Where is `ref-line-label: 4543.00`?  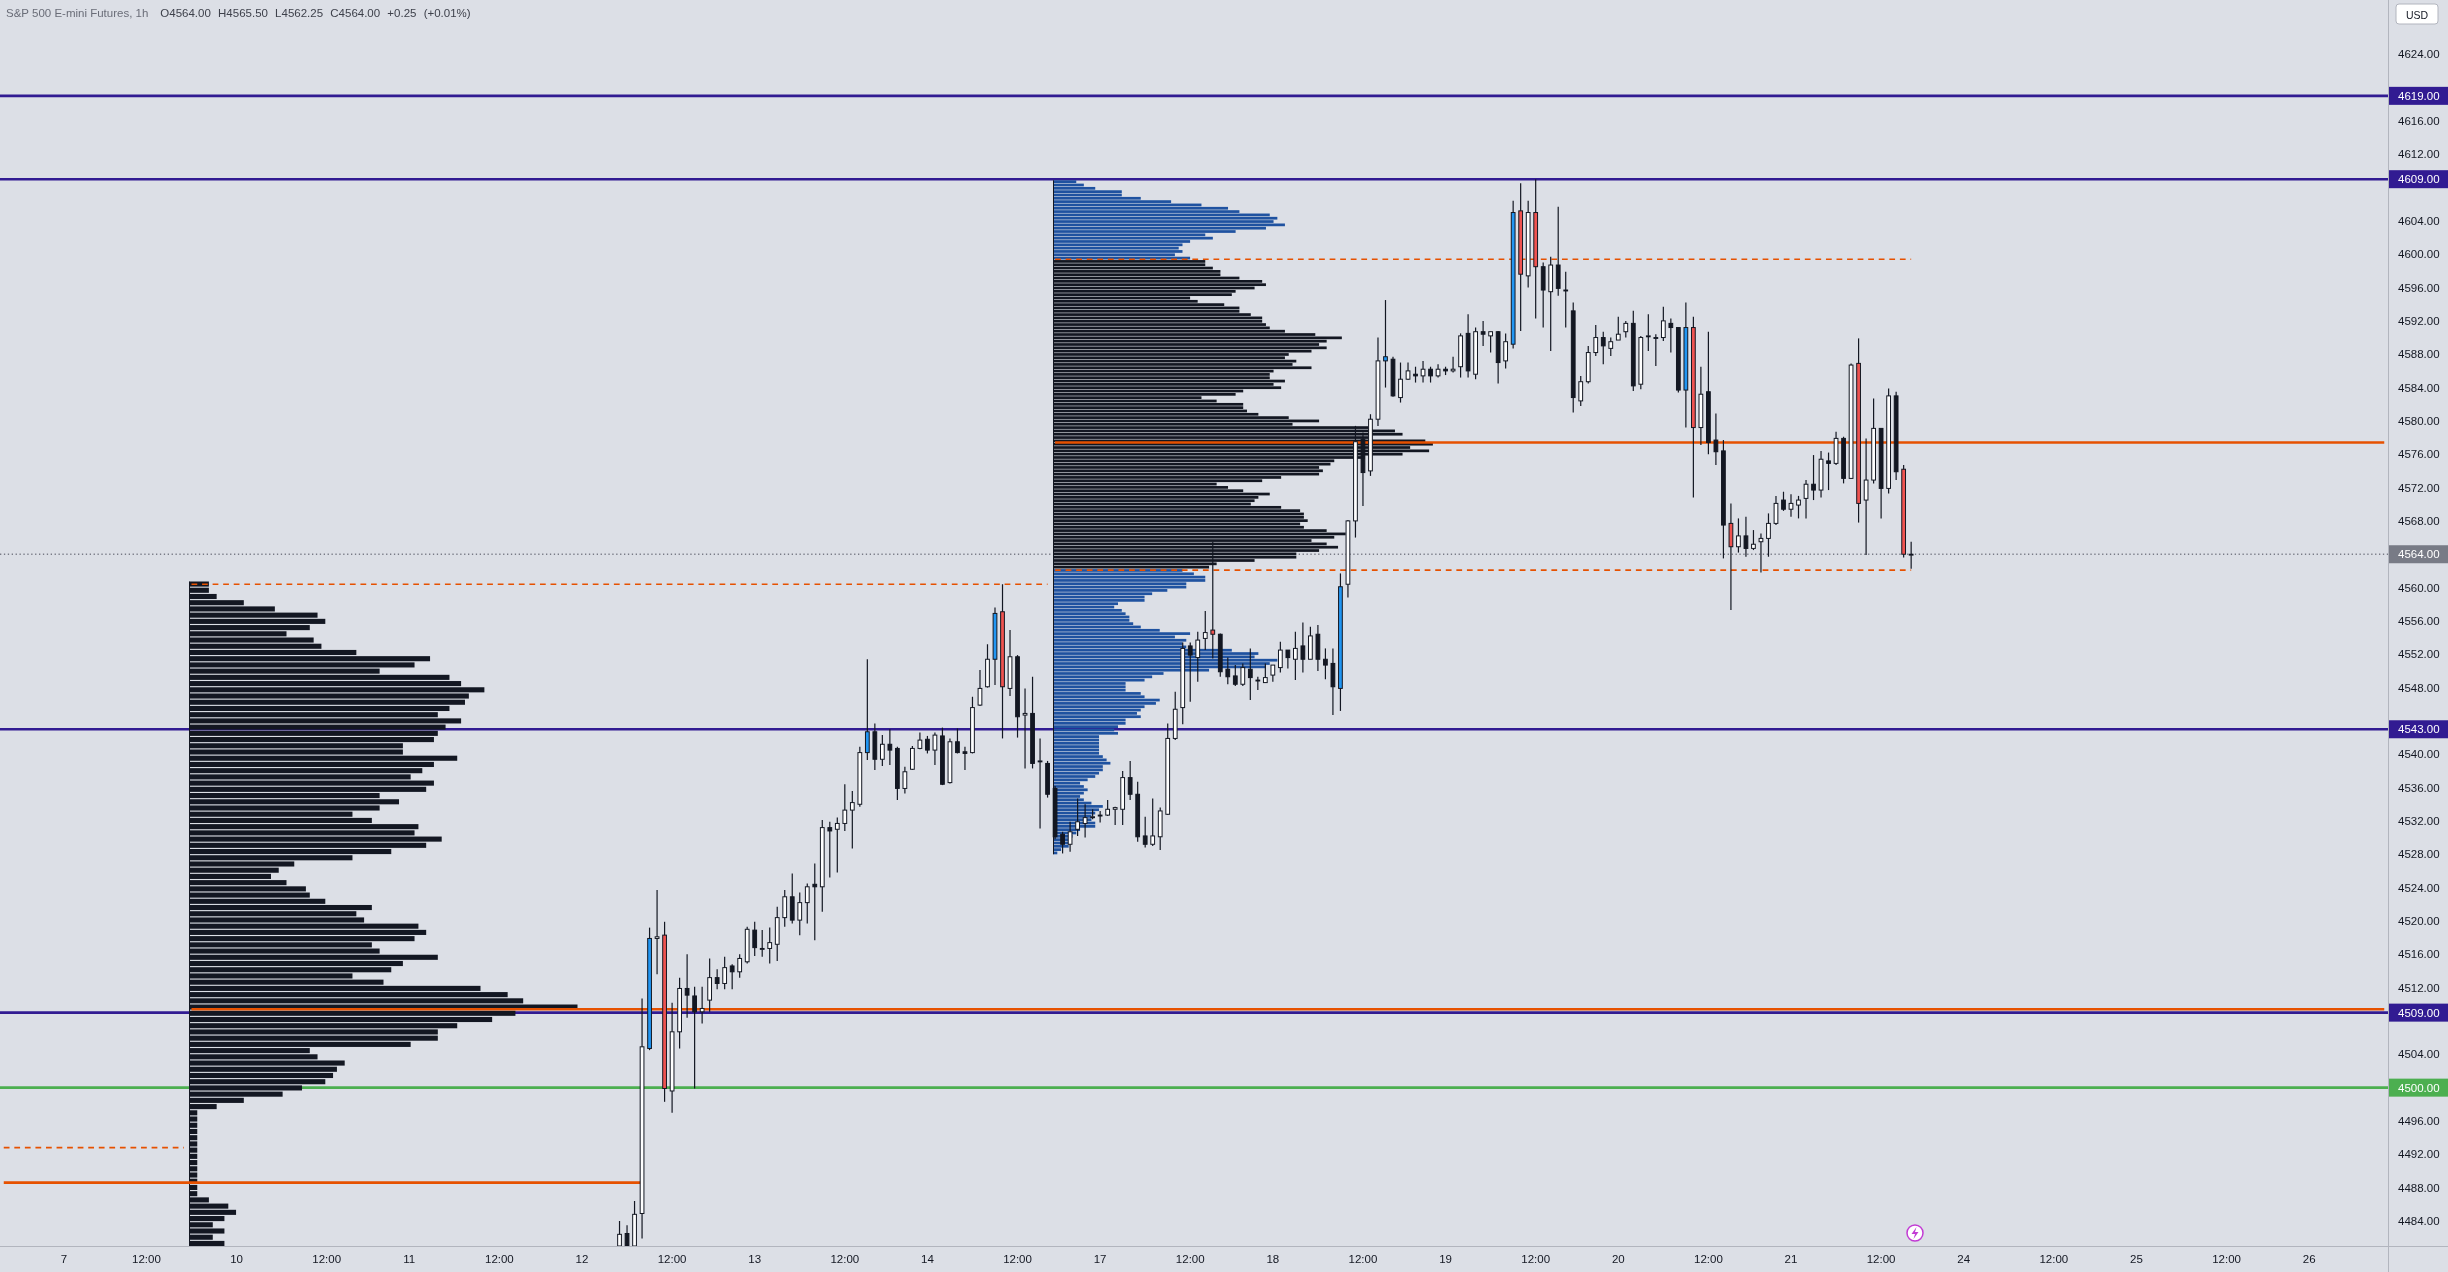
ref-line-label: 4543.00 is located at coordinates (2419, 729).